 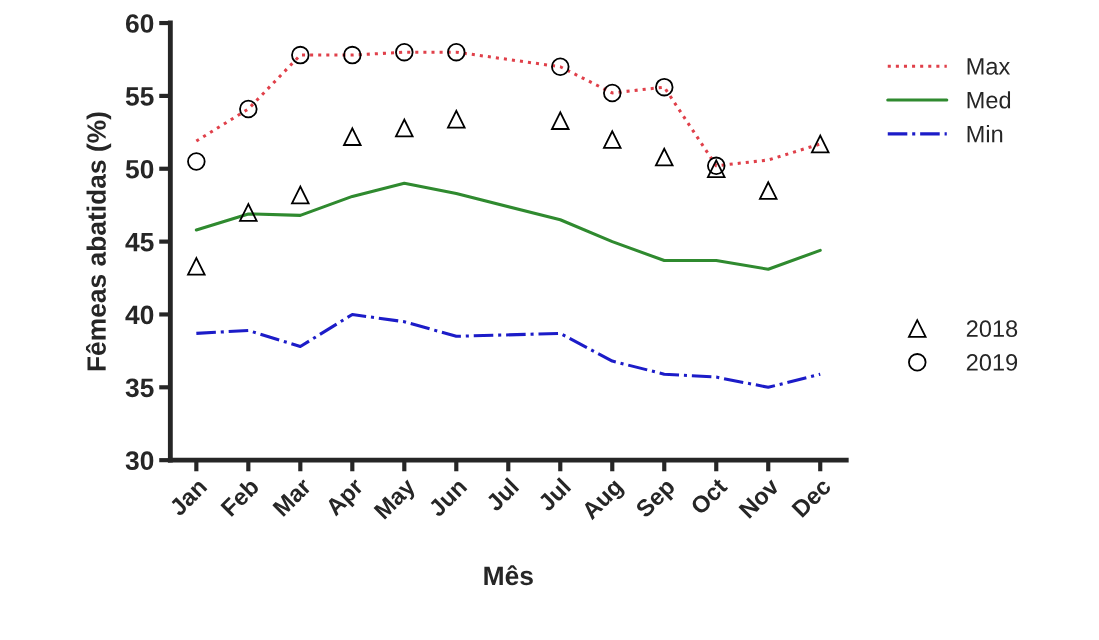 I want to click on legend-label: 2018, so click(x=992, y=329).